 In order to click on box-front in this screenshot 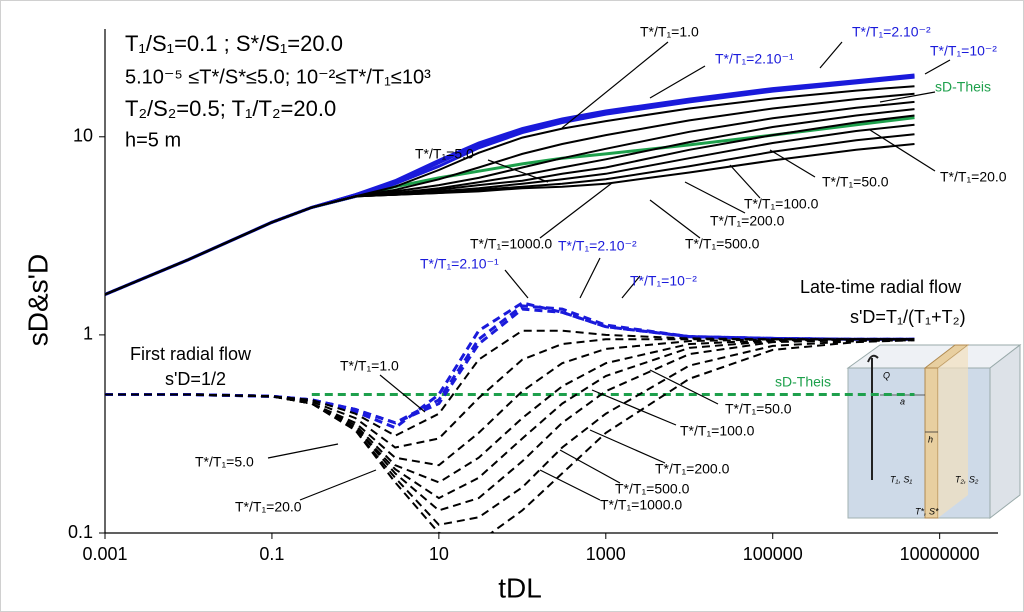, I will do `click(919, 443)`.